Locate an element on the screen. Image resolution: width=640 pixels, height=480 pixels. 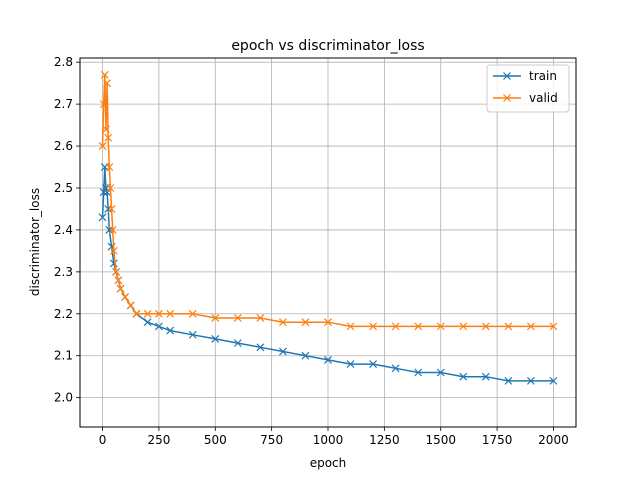
y-tick-label: 2.8 is located at coordinates (63, 62).